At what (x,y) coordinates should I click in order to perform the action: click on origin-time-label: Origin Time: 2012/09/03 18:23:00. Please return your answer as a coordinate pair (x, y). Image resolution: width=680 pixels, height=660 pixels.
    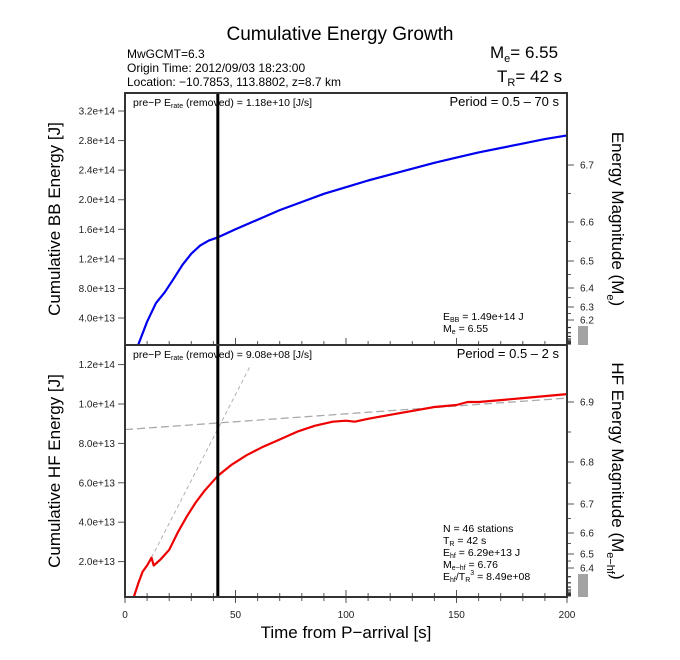
    Looking at the image, I should click on (216, 68).